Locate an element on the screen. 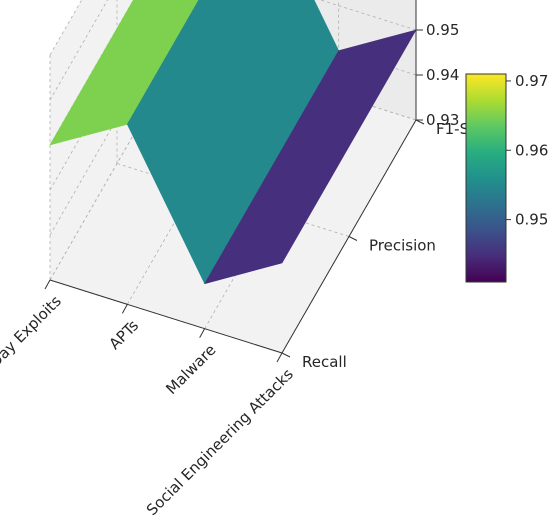  x-axis-line is located at coordinates (166, 316).